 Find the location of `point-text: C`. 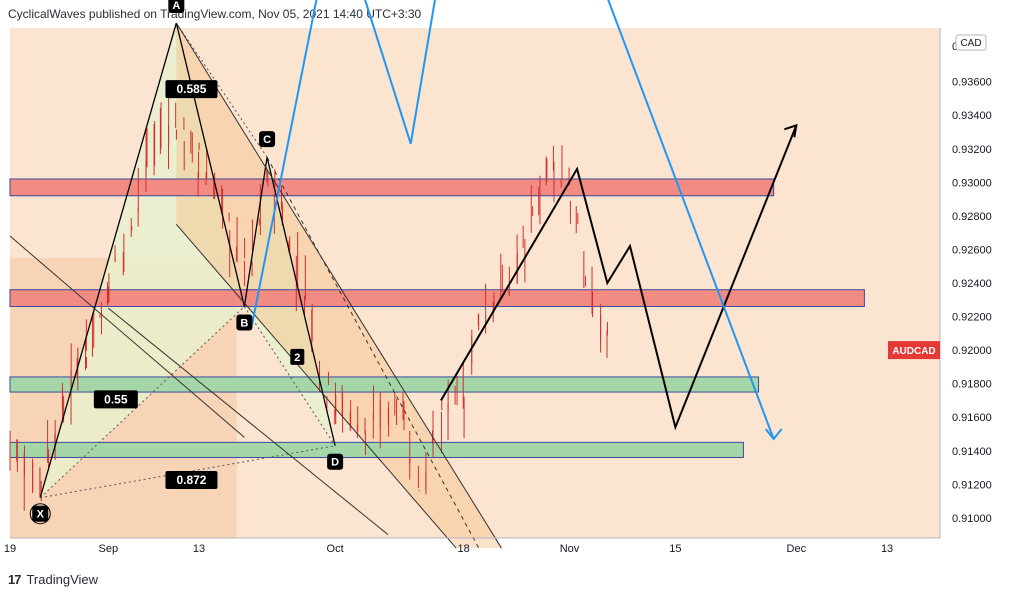

point-text: C is located at coordinates (267, 140).